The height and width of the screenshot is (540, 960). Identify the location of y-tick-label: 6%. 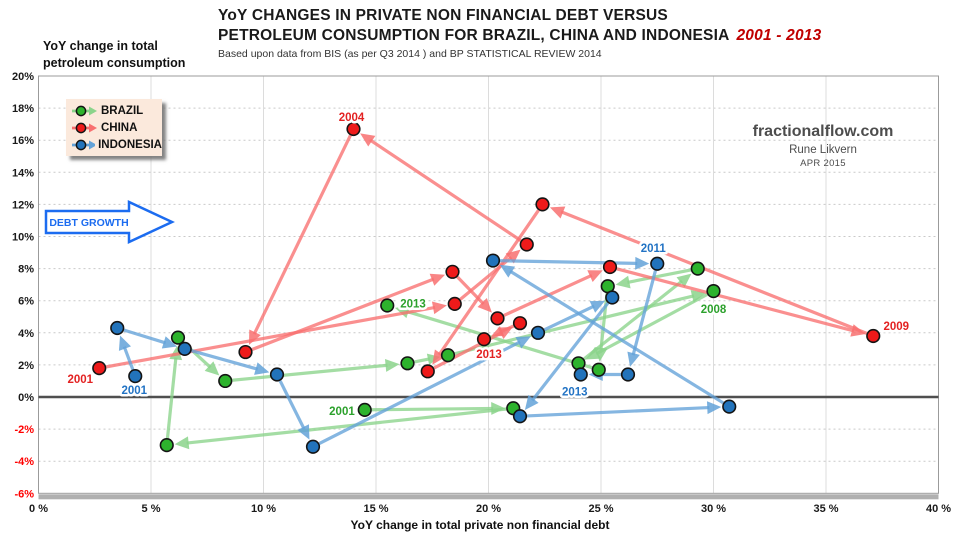
(26, 302).